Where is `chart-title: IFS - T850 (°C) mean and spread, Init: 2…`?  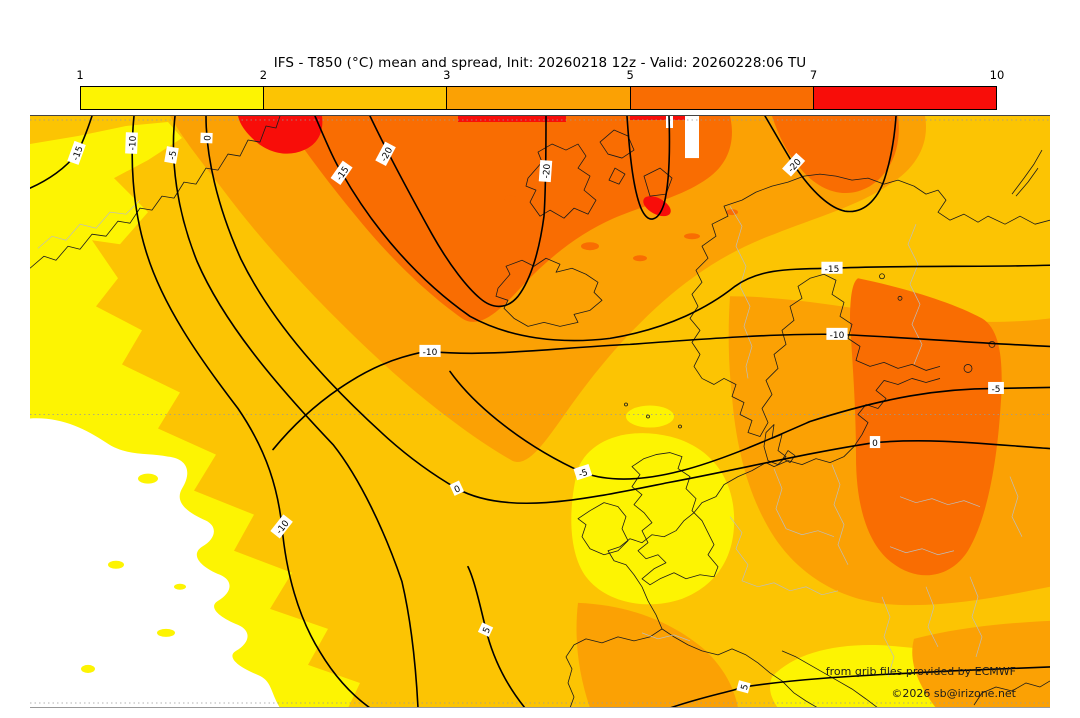
chart-title: IFS - T850 (°C) mean and spread, Init: 2… is located at coordinates (540, 63).